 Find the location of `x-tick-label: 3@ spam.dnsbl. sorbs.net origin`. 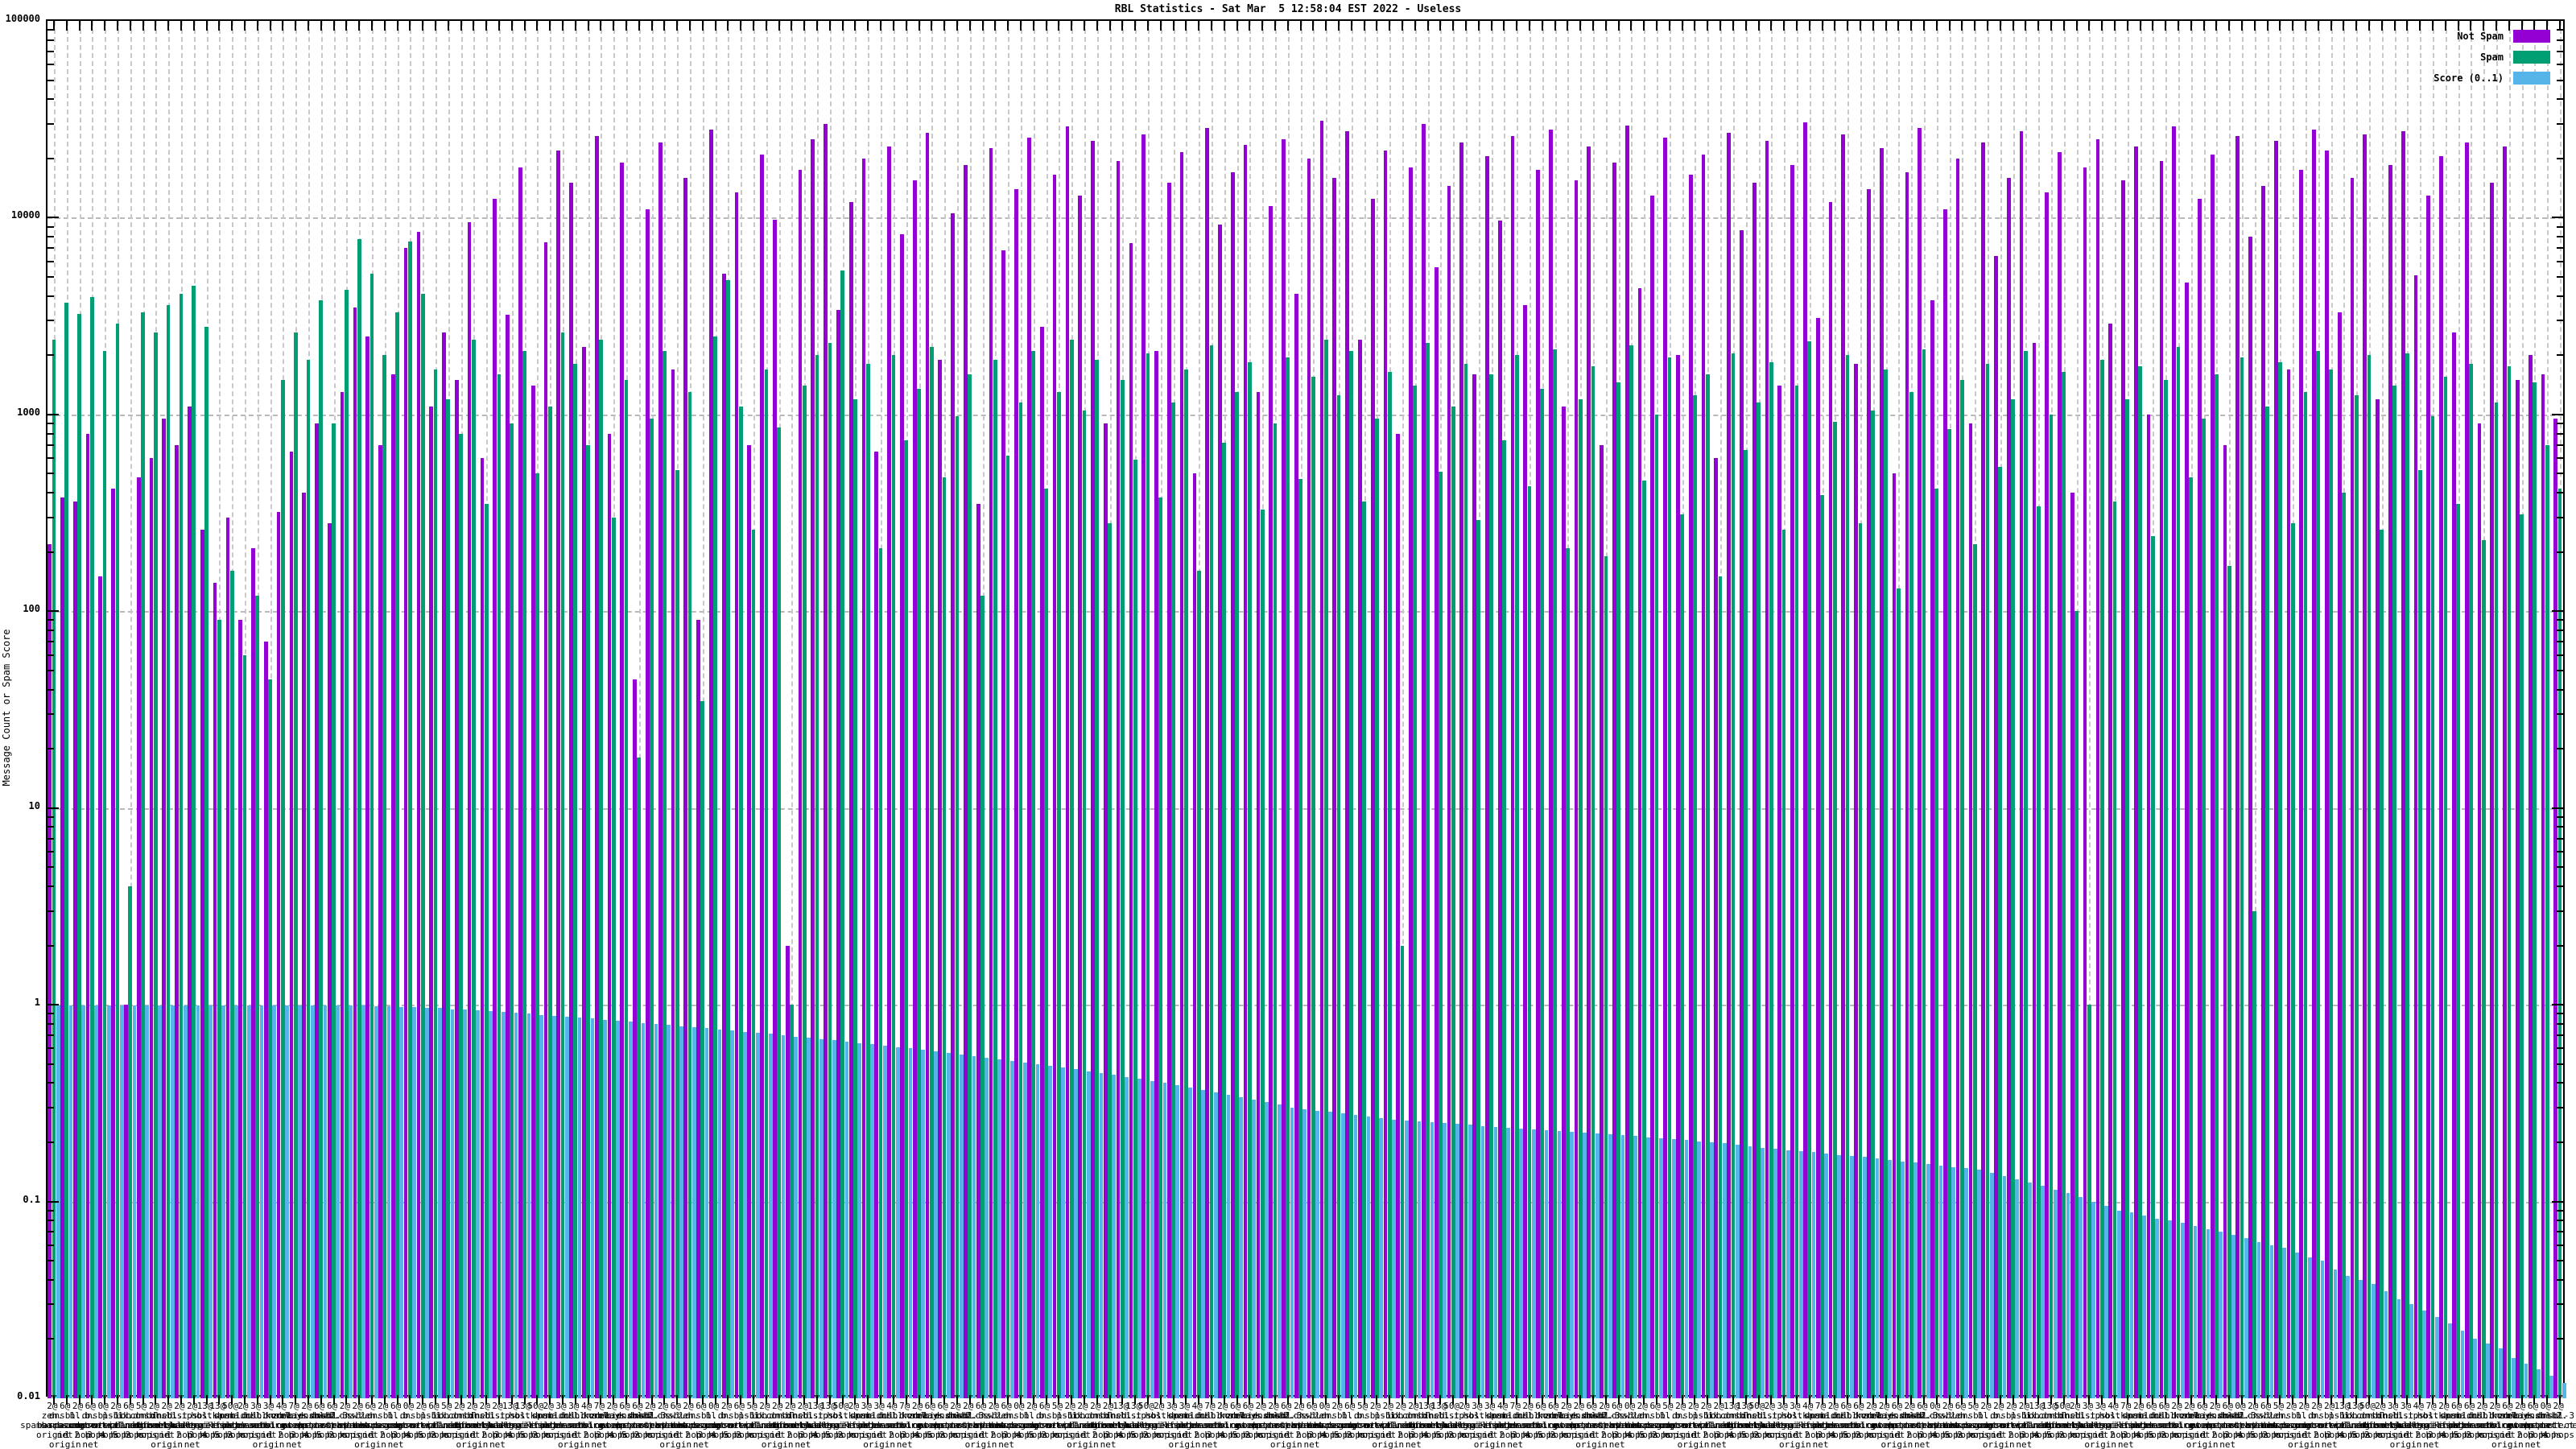

x-tick-label: 3@ spam.dnsbl. sorbs.net origin is located at coordinates (561, 1420).